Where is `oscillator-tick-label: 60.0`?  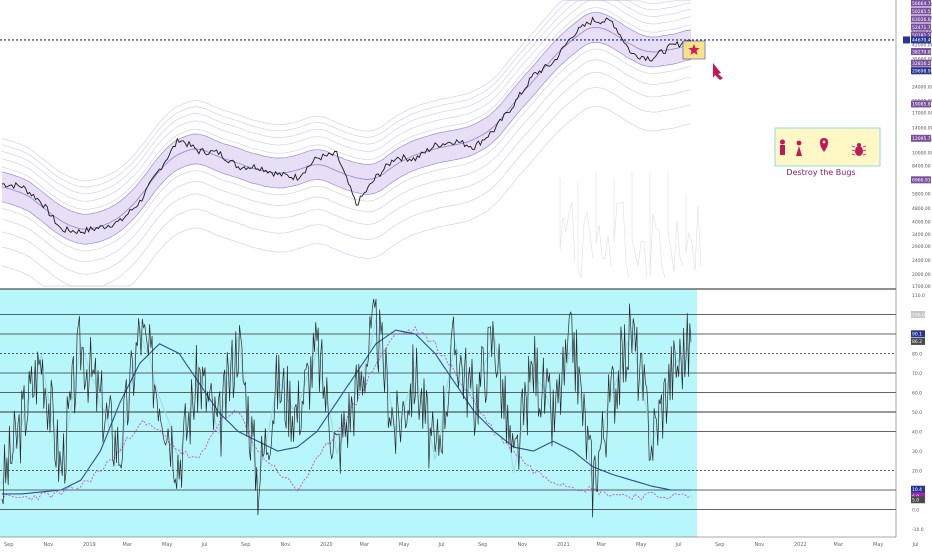
oscillator-tick-label: 60.0 is located at coordinates (917, 394).